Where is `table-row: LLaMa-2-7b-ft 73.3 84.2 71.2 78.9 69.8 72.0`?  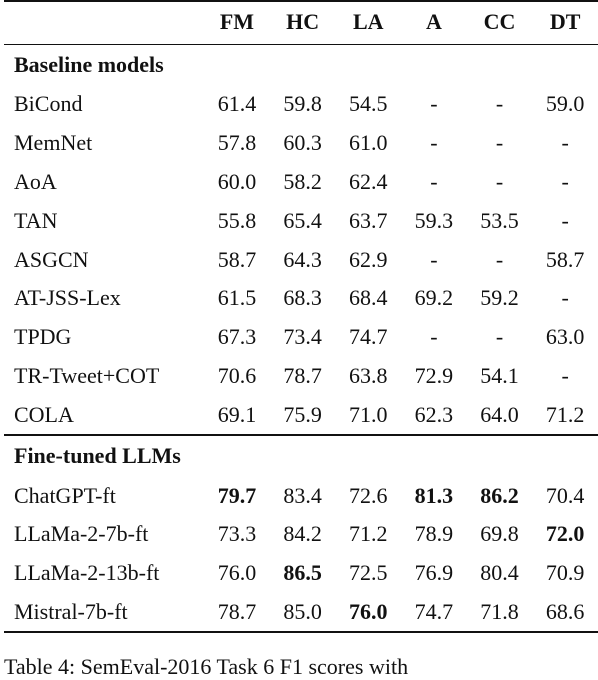 table-row: LLaMa-2-7b-ft 73.3 84.2 71.2 78.9 69.8 72.0 is located at coordinates (301, 534).